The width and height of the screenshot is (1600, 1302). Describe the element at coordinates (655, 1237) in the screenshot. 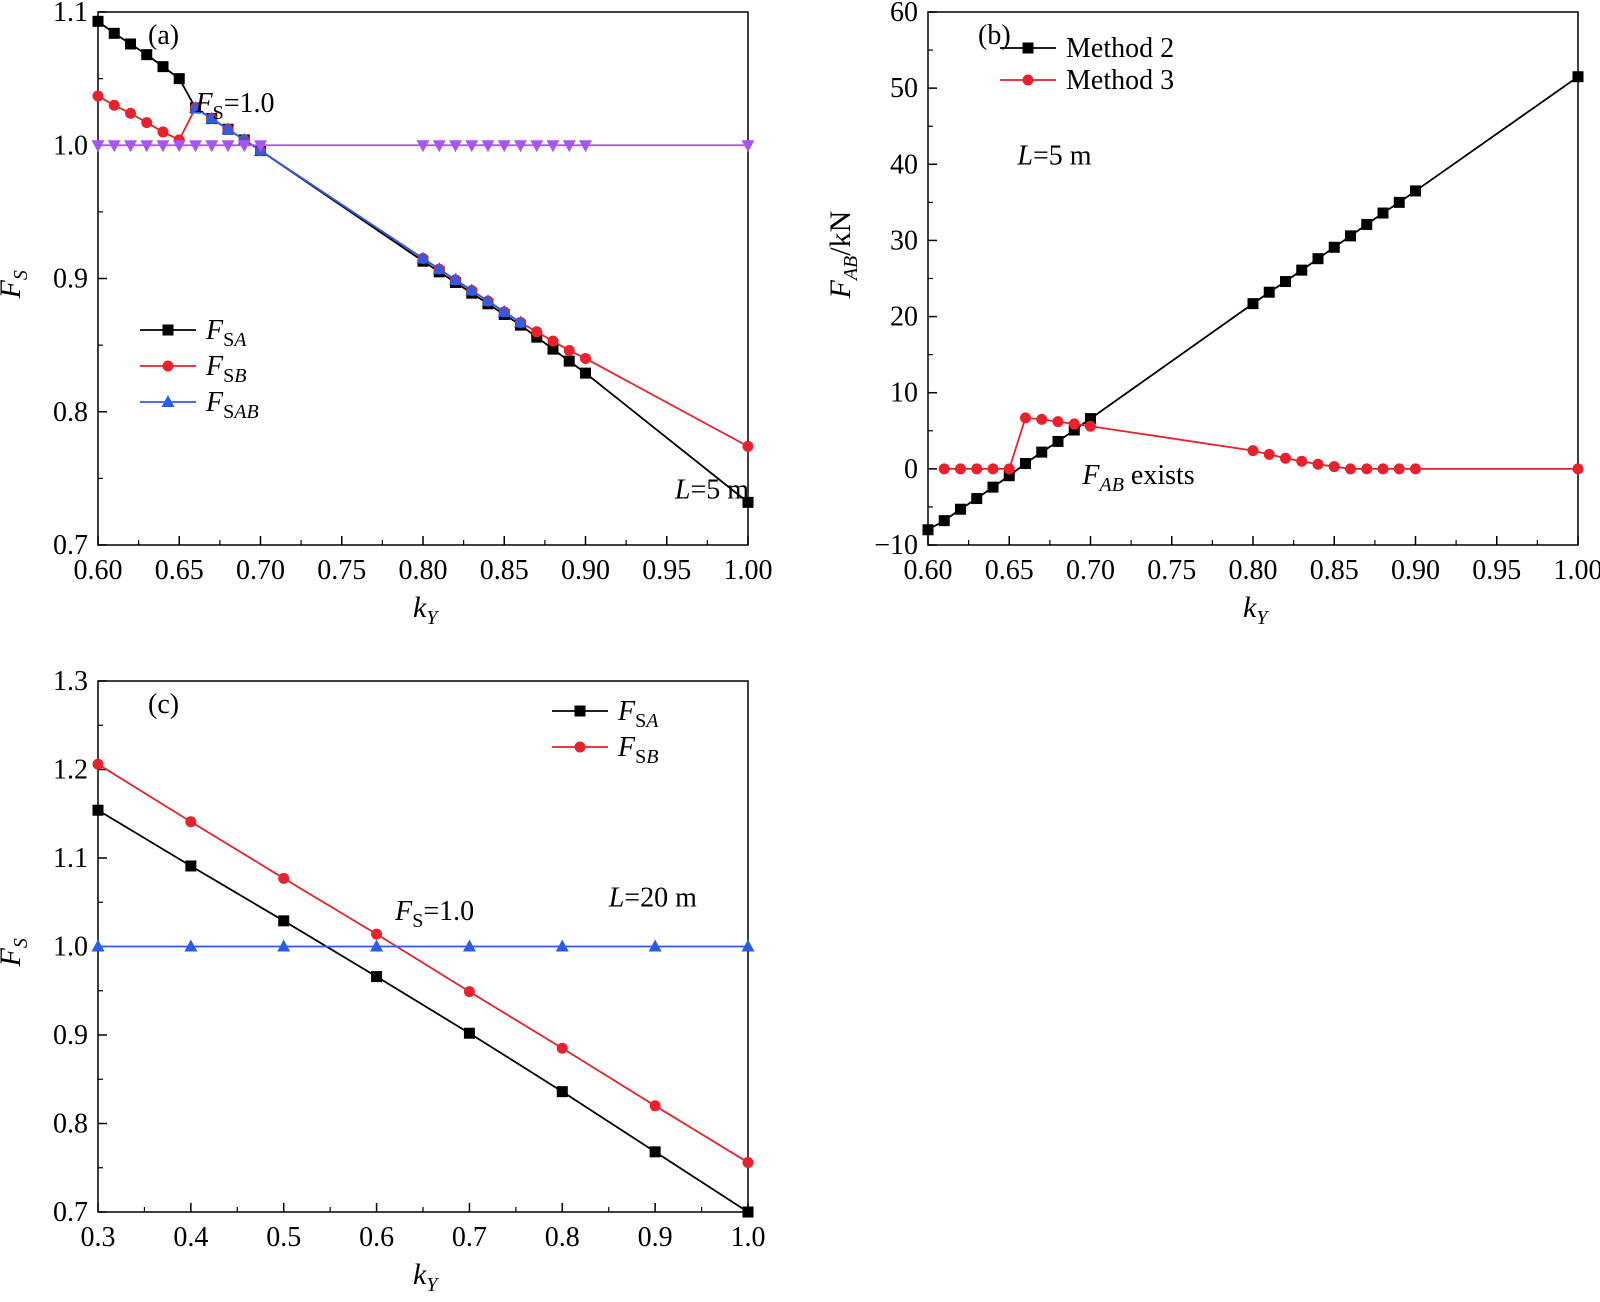

I see `x-tick-label: 0.9` at that location.